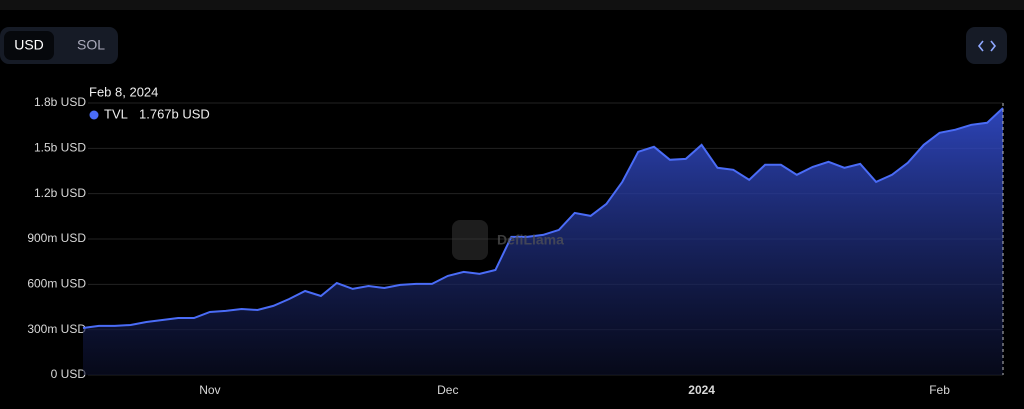 This screenshot has width=1024, height=409. What do you see at coordinates (56, 238) in the screenshot?
I see `y-tick-label: 900m USD` at bounding box center [56, 238].